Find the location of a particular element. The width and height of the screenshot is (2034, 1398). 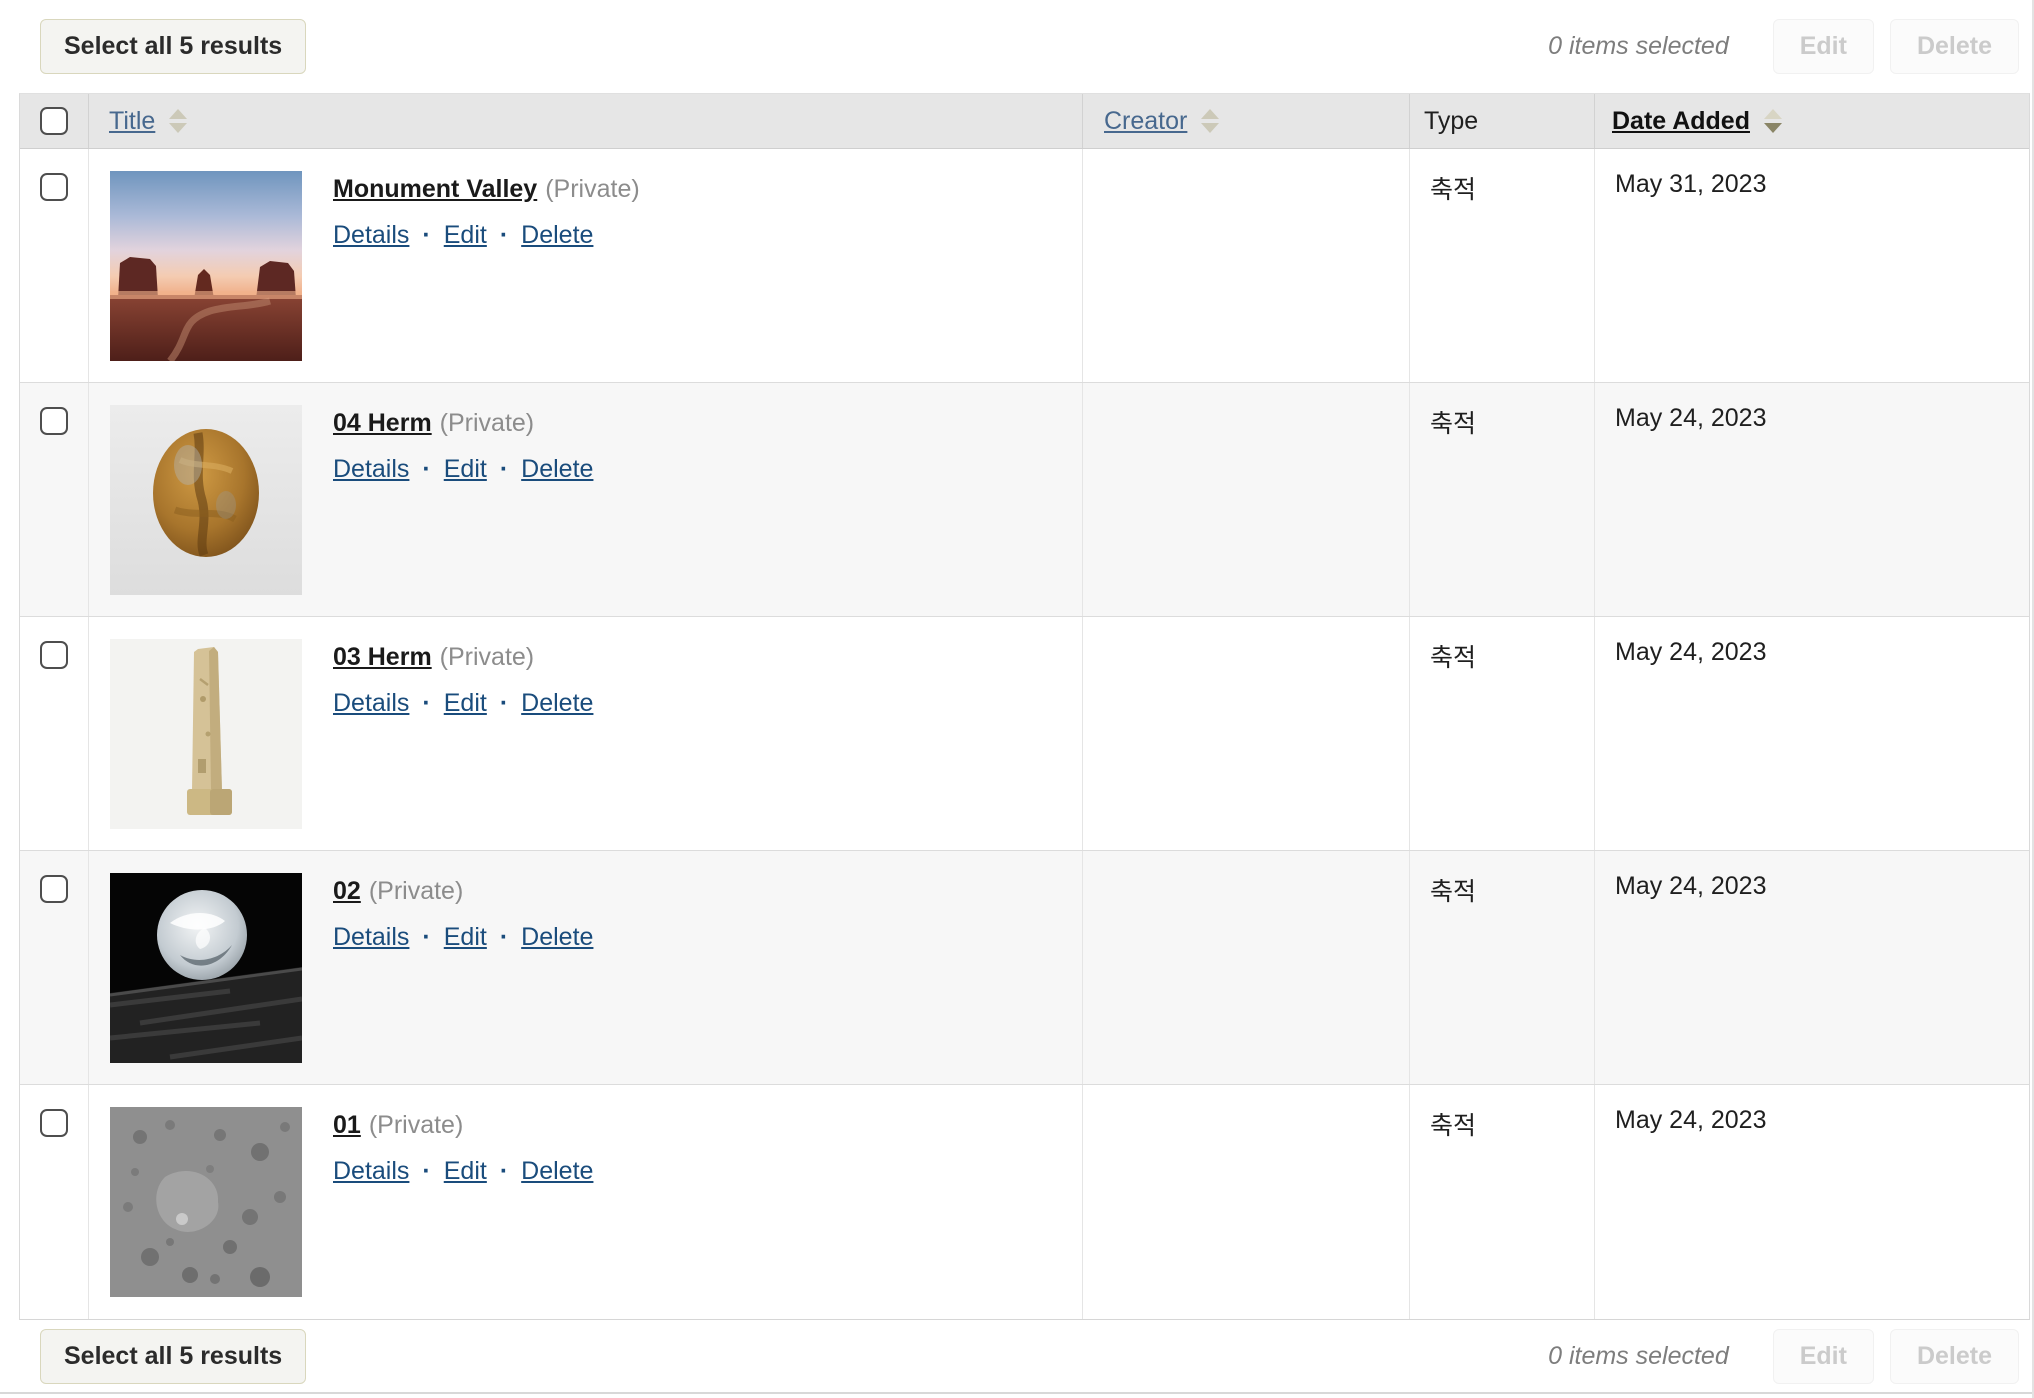

sort-arrows-active-icon is located at coordinates (1772, 121).